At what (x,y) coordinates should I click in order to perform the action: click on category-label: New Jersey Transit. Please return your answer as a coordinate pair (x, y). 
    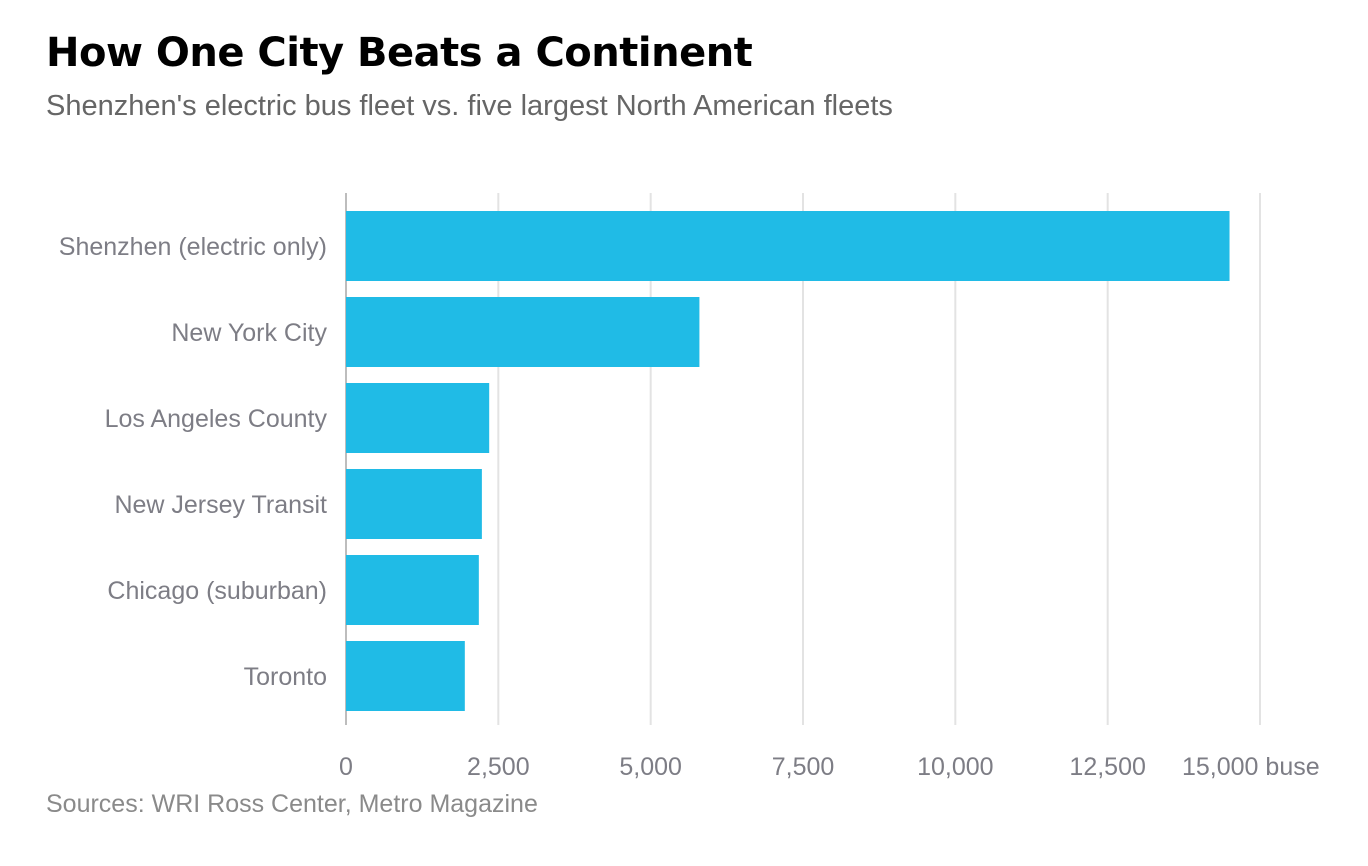
    Looking at the image, I should click on (220, 505).